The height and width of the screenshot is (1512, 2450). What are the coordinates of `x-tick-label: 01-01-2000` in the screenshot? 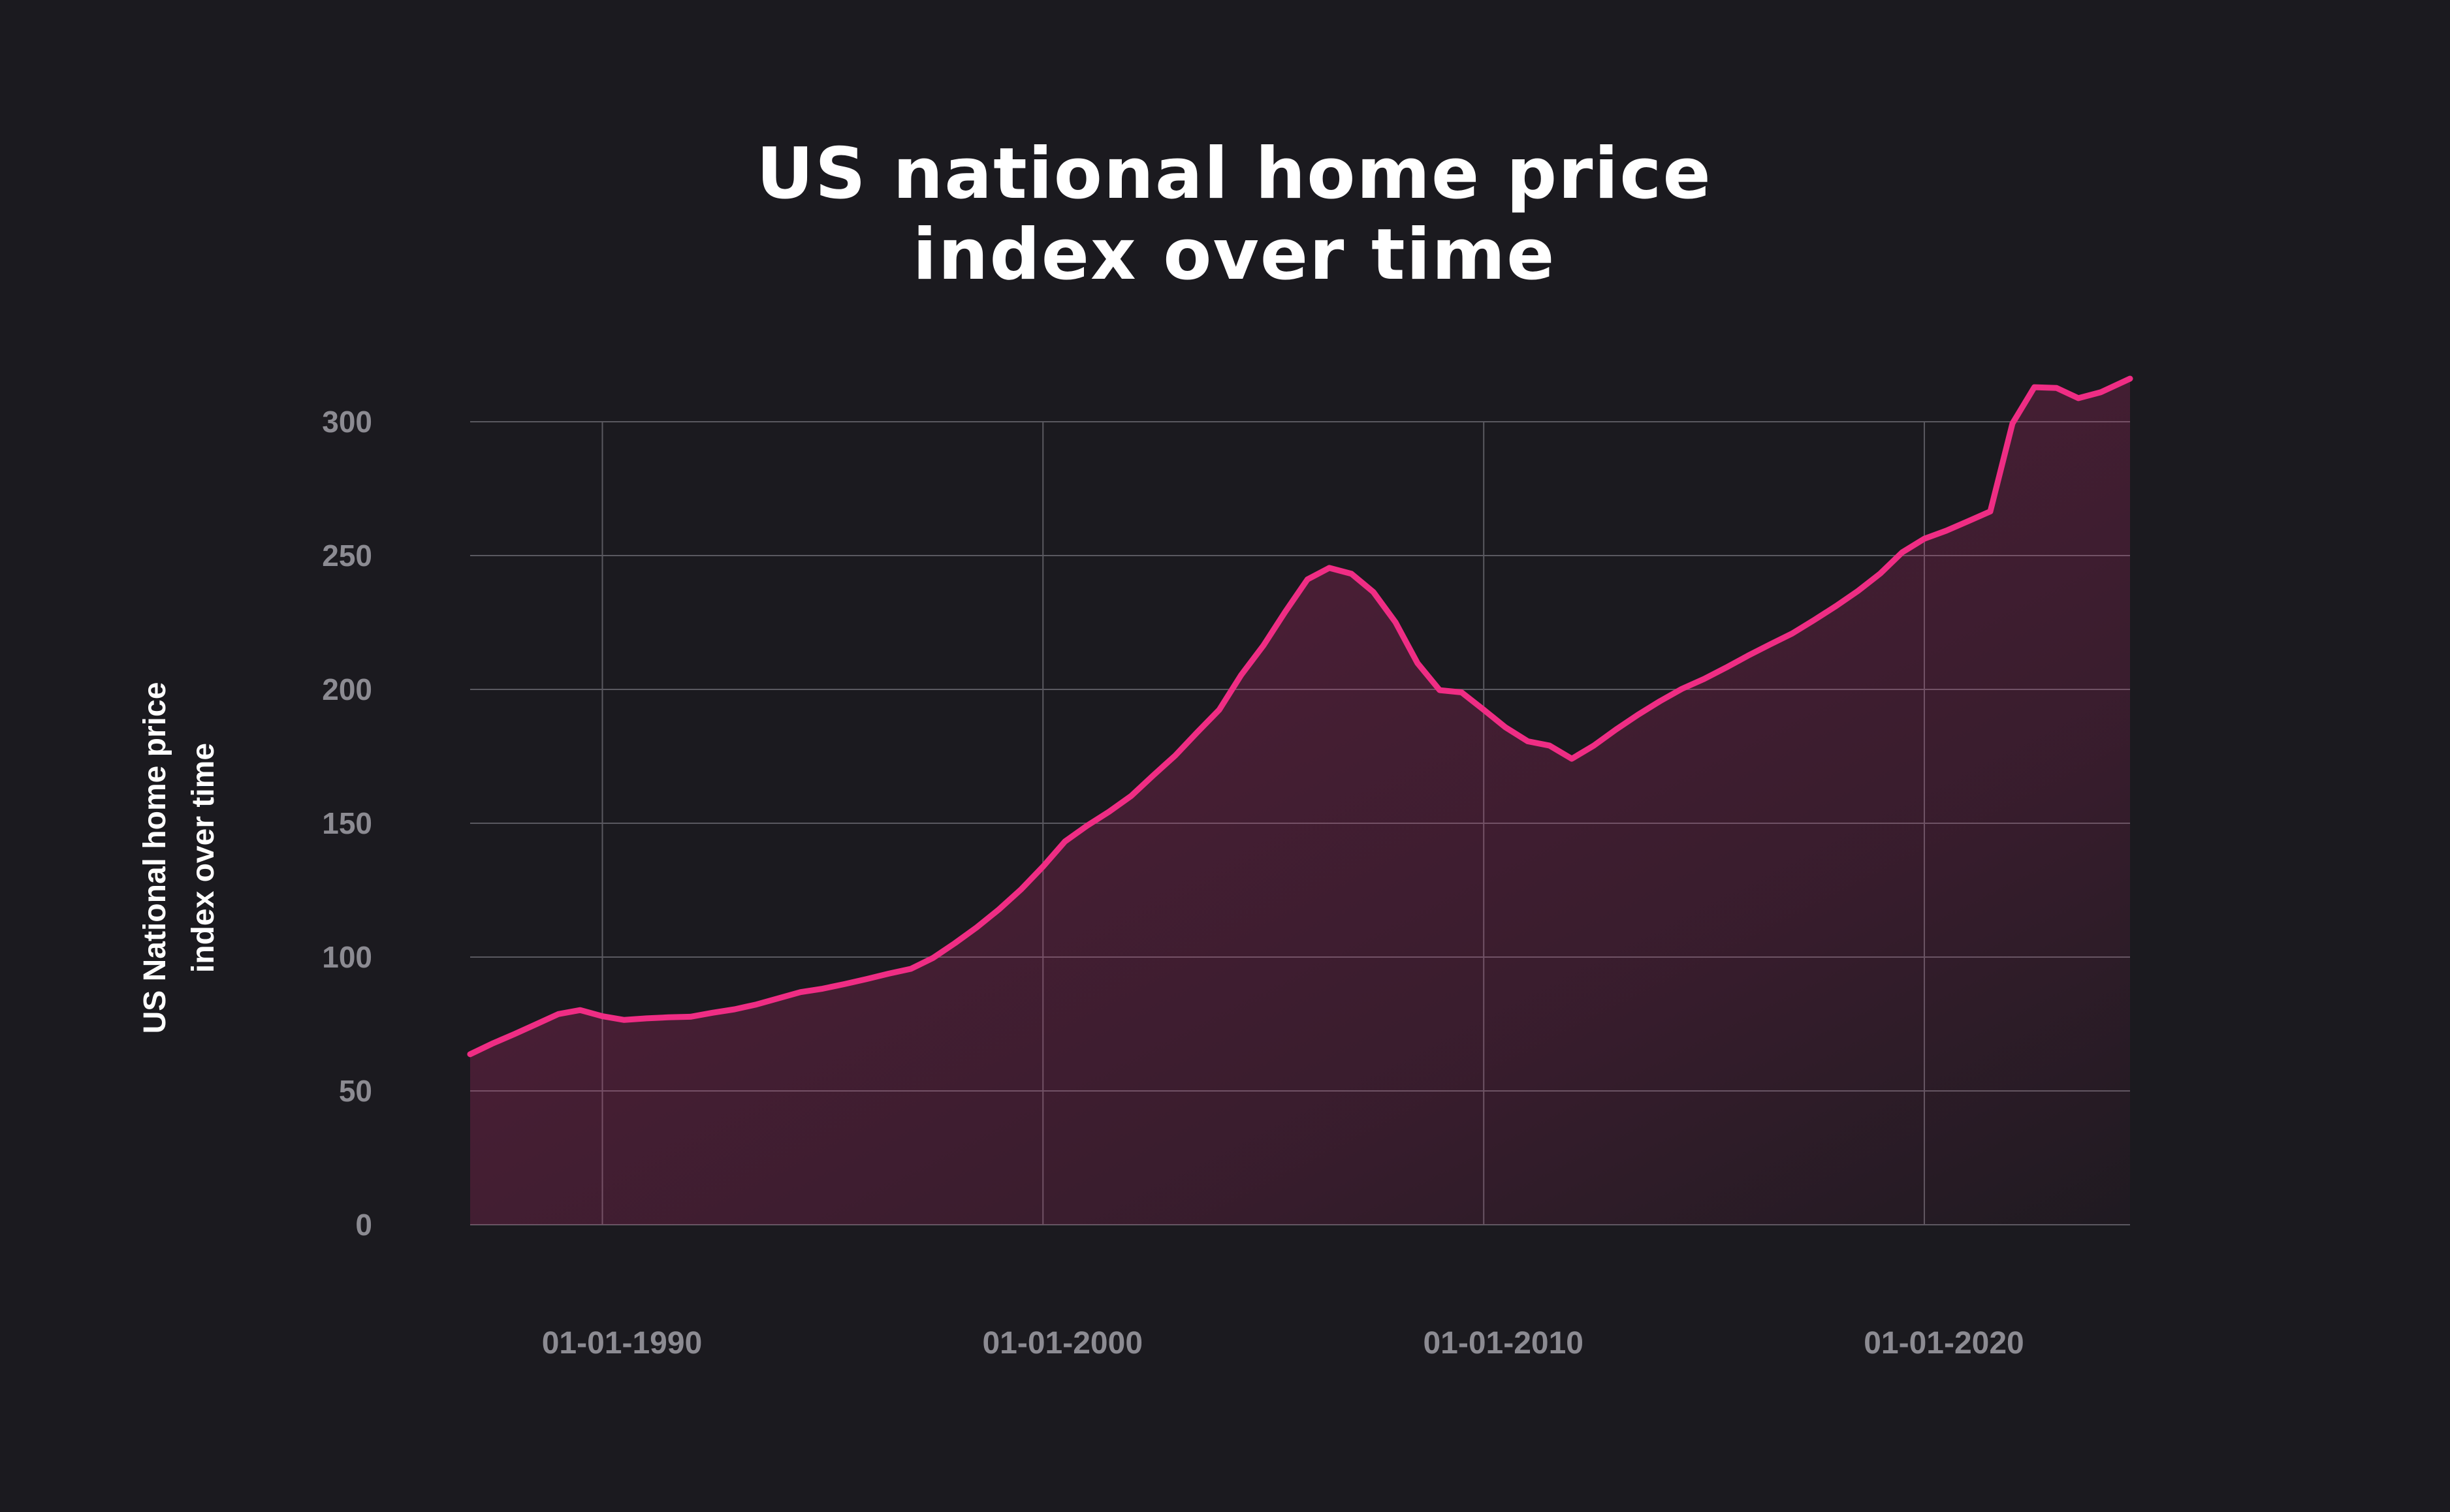 It's located at (1062, 1343).